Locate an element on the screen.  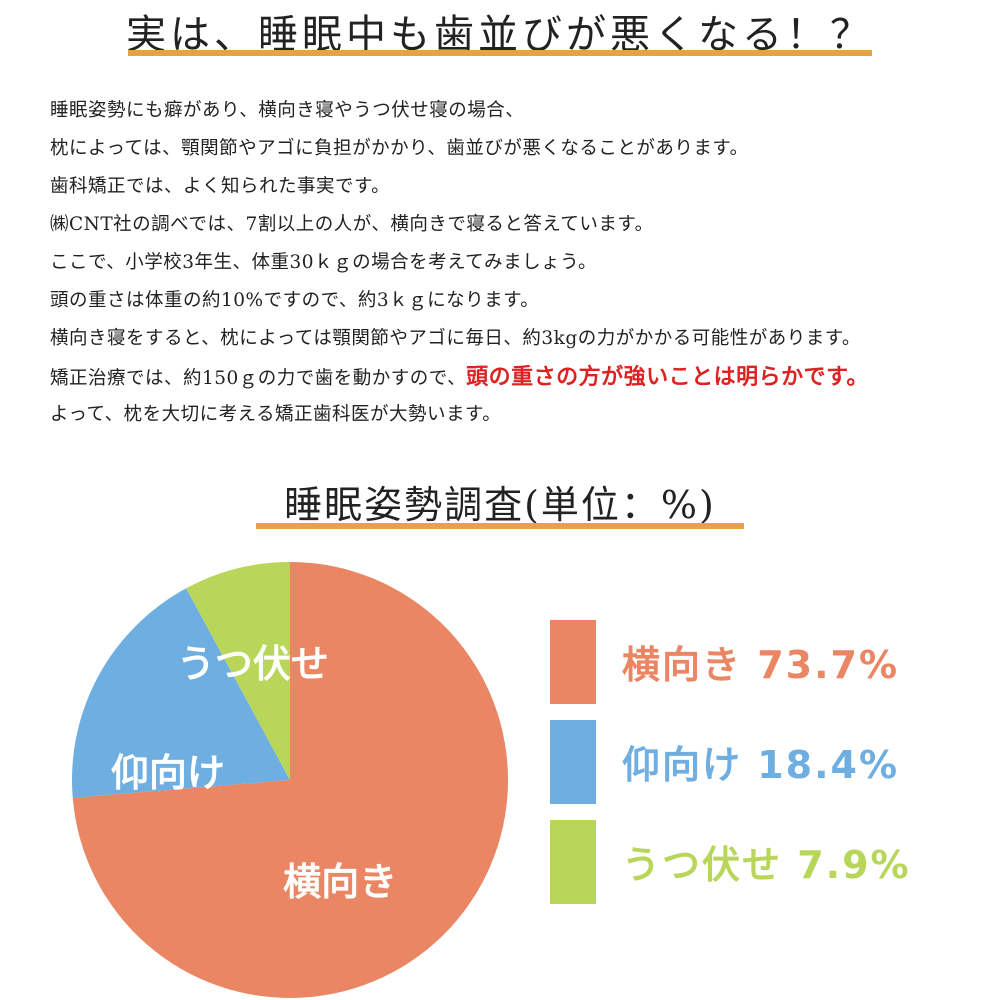
paragraph-line-text: 睡眠姿勢にも癖があり、横向き寝やうつ伏せ寝の場合、 is located at coordinates (287, 110).